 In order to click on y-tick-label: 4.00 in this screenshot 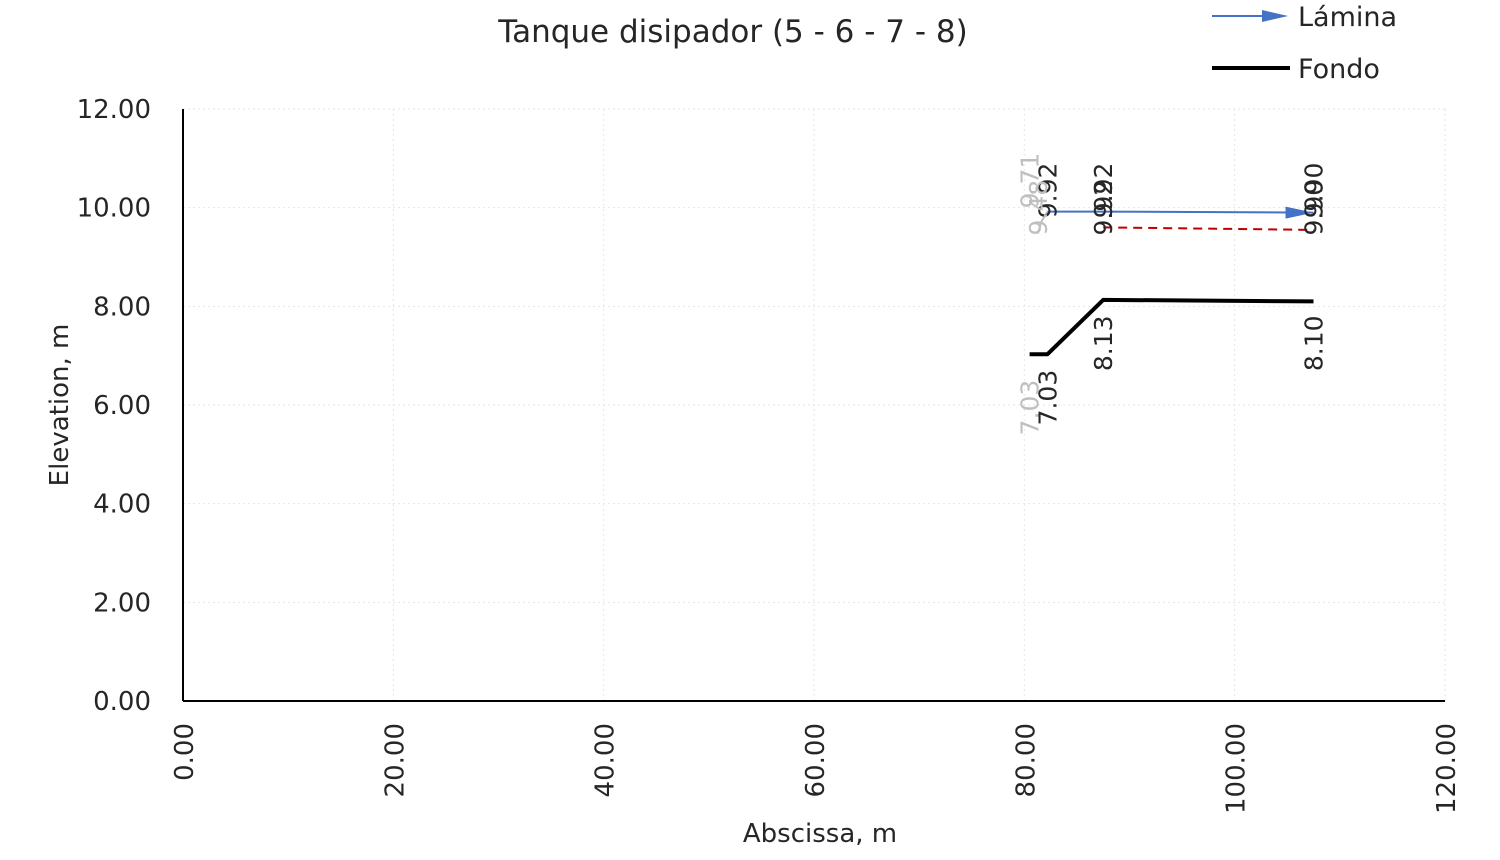, I will do `click(122, 505)`.